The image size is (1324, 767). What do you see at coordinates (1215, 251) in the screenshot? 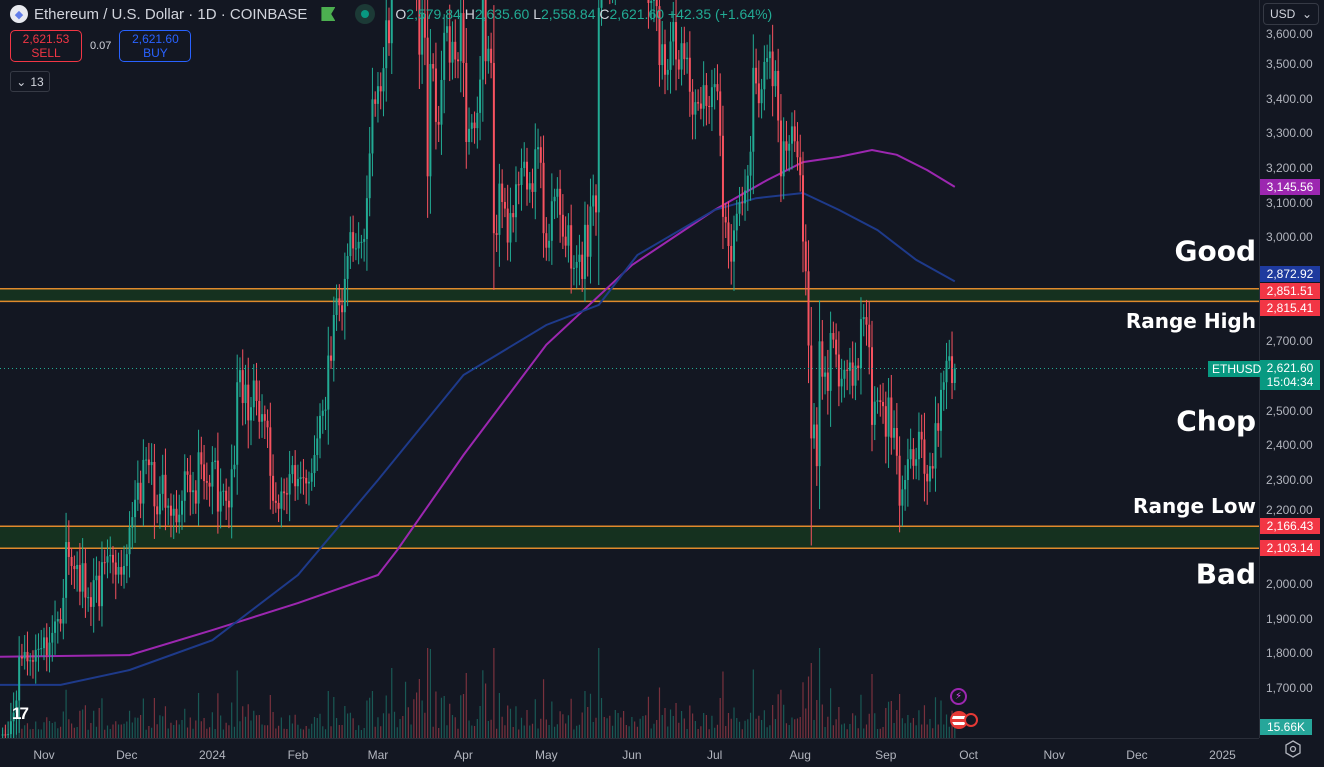
I see `chart-annotation-text: Good` at bounding box center [1215, 251].